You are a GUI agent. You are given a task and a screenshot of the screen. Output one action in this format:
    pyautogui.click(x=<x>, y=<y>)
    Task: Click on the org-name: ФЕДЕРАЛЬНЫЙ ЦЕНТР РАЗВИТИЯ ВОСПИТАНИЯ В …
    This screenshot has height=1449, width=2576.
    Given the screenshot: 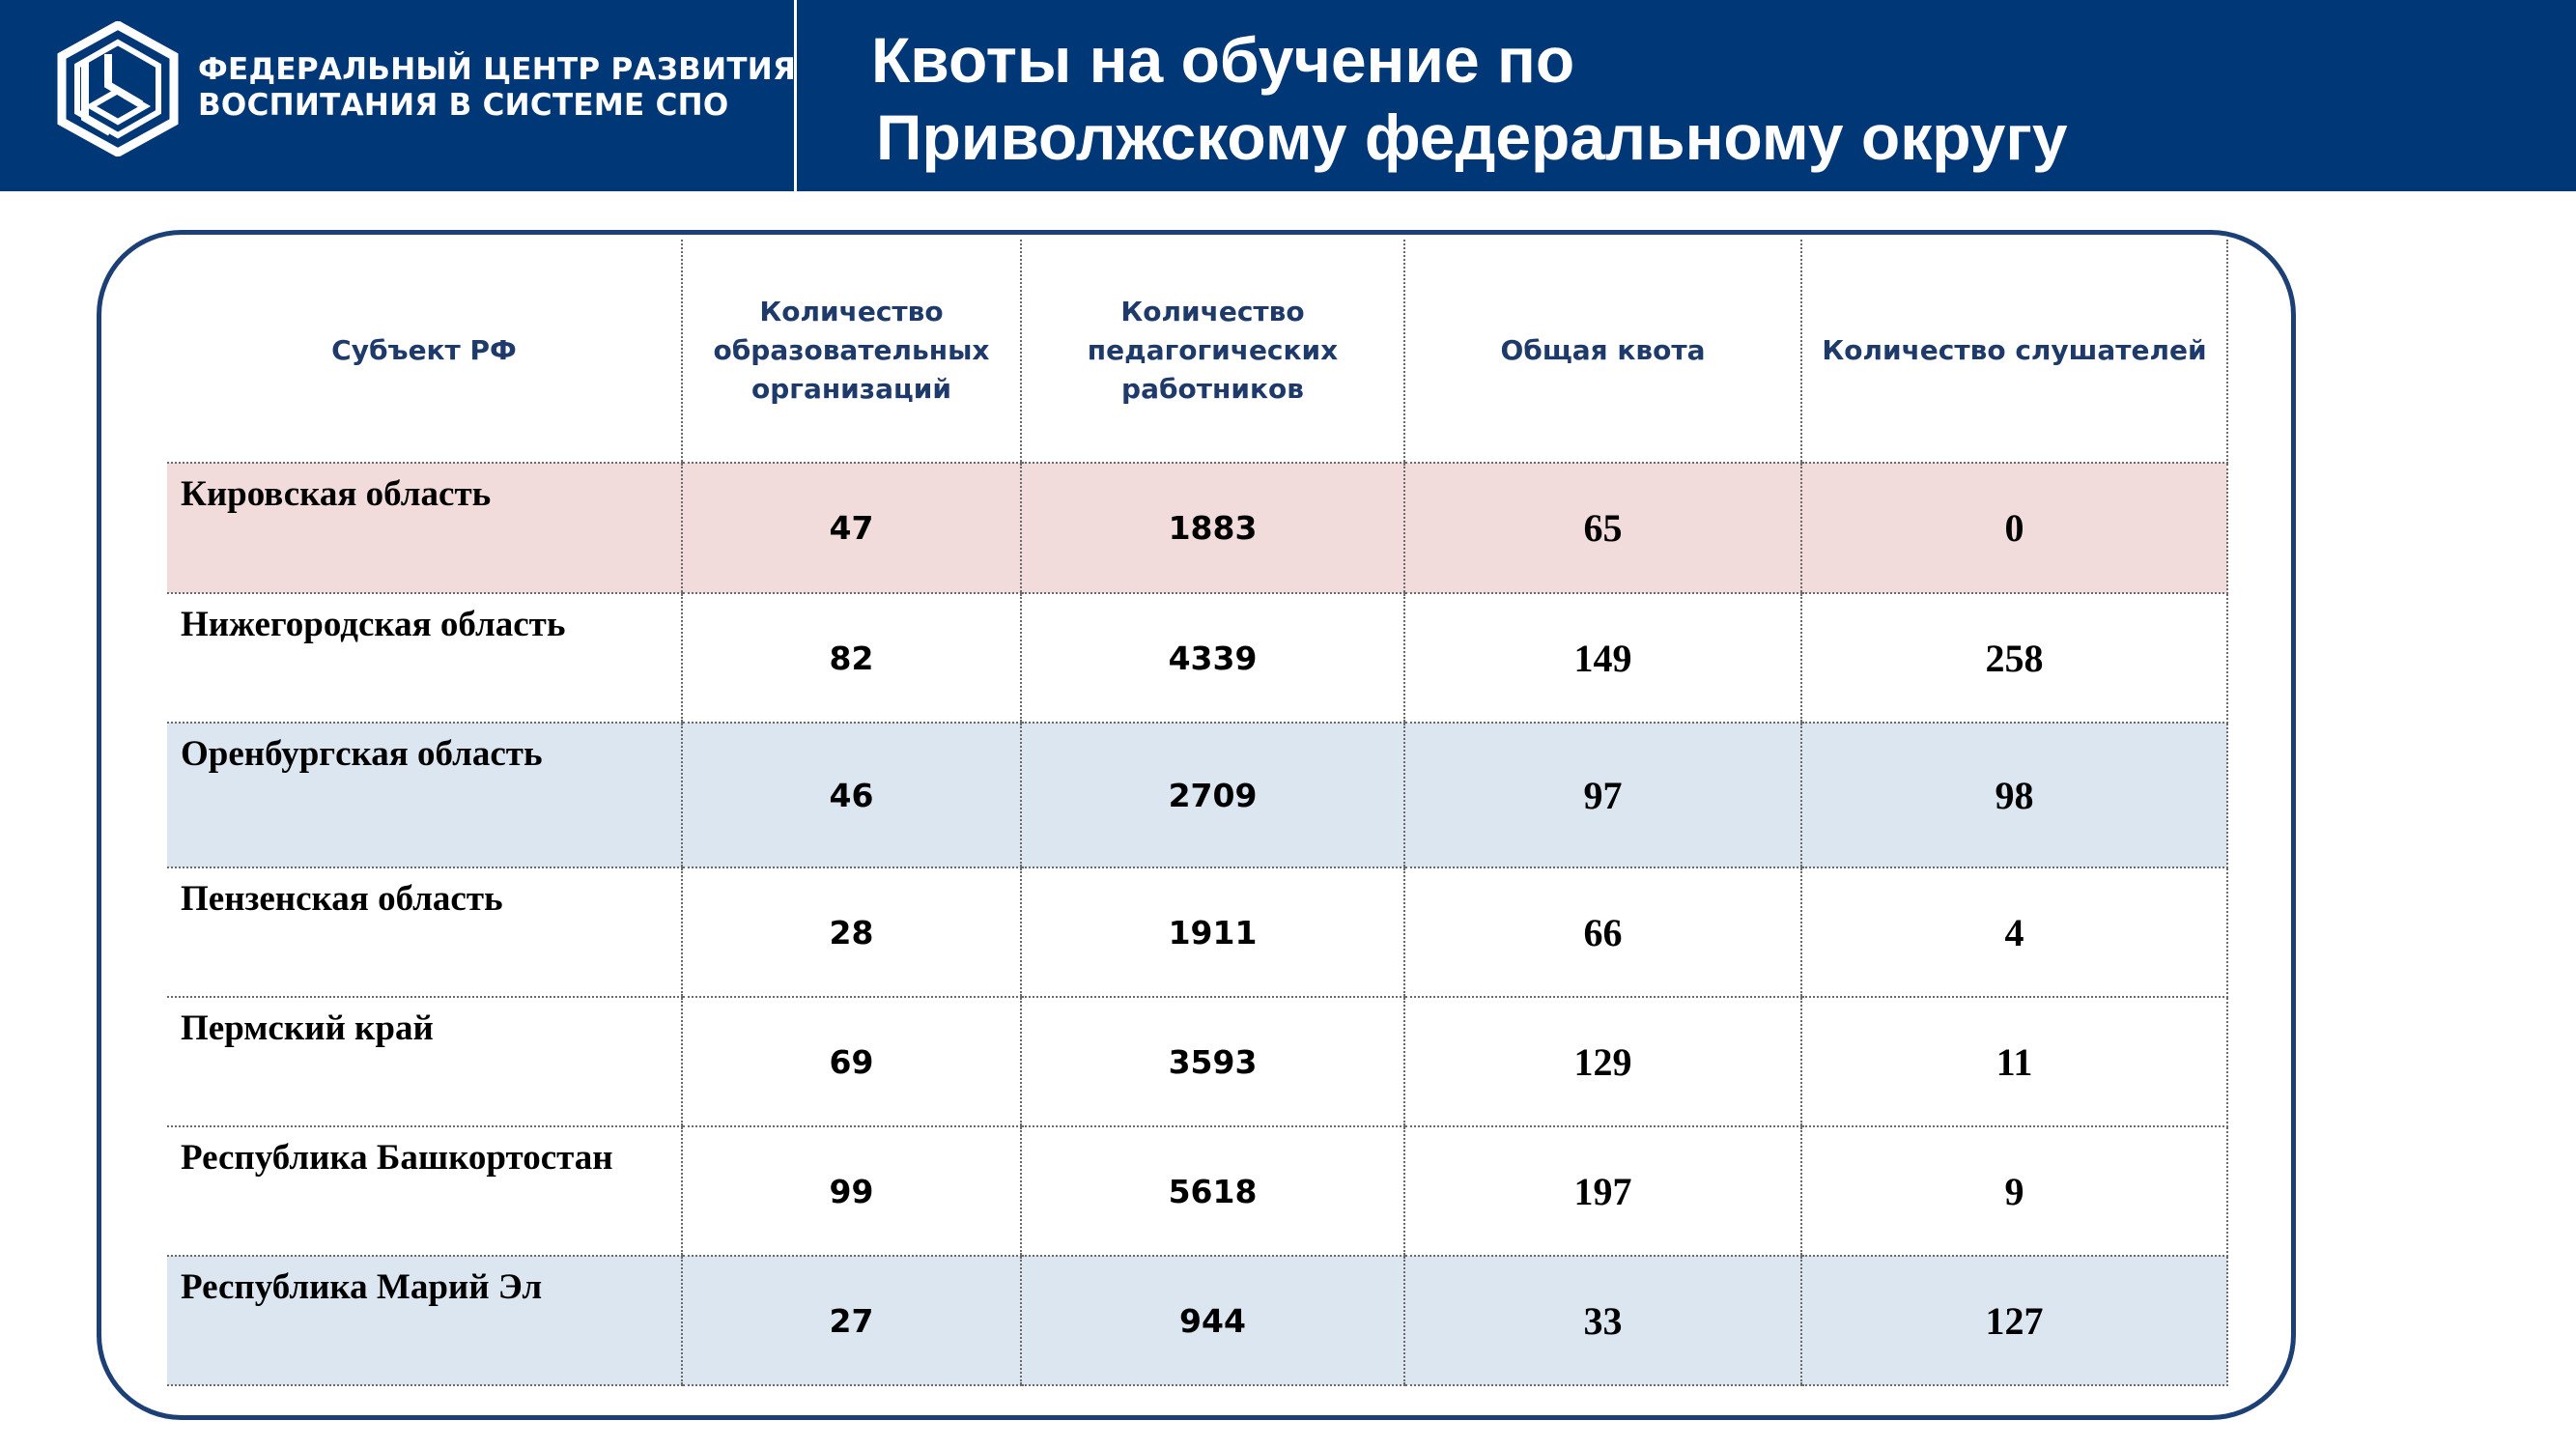 What is the action you would take?
    pyautogui.click(x=497, y=88)
    